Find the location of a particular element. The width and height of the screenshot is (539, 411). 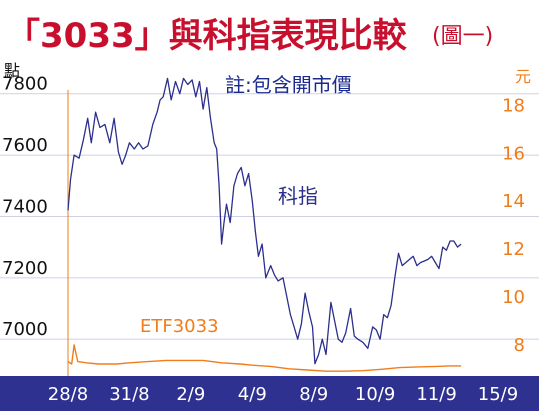

x-tick-label: 8/9 is located at coordinates (313, 394).